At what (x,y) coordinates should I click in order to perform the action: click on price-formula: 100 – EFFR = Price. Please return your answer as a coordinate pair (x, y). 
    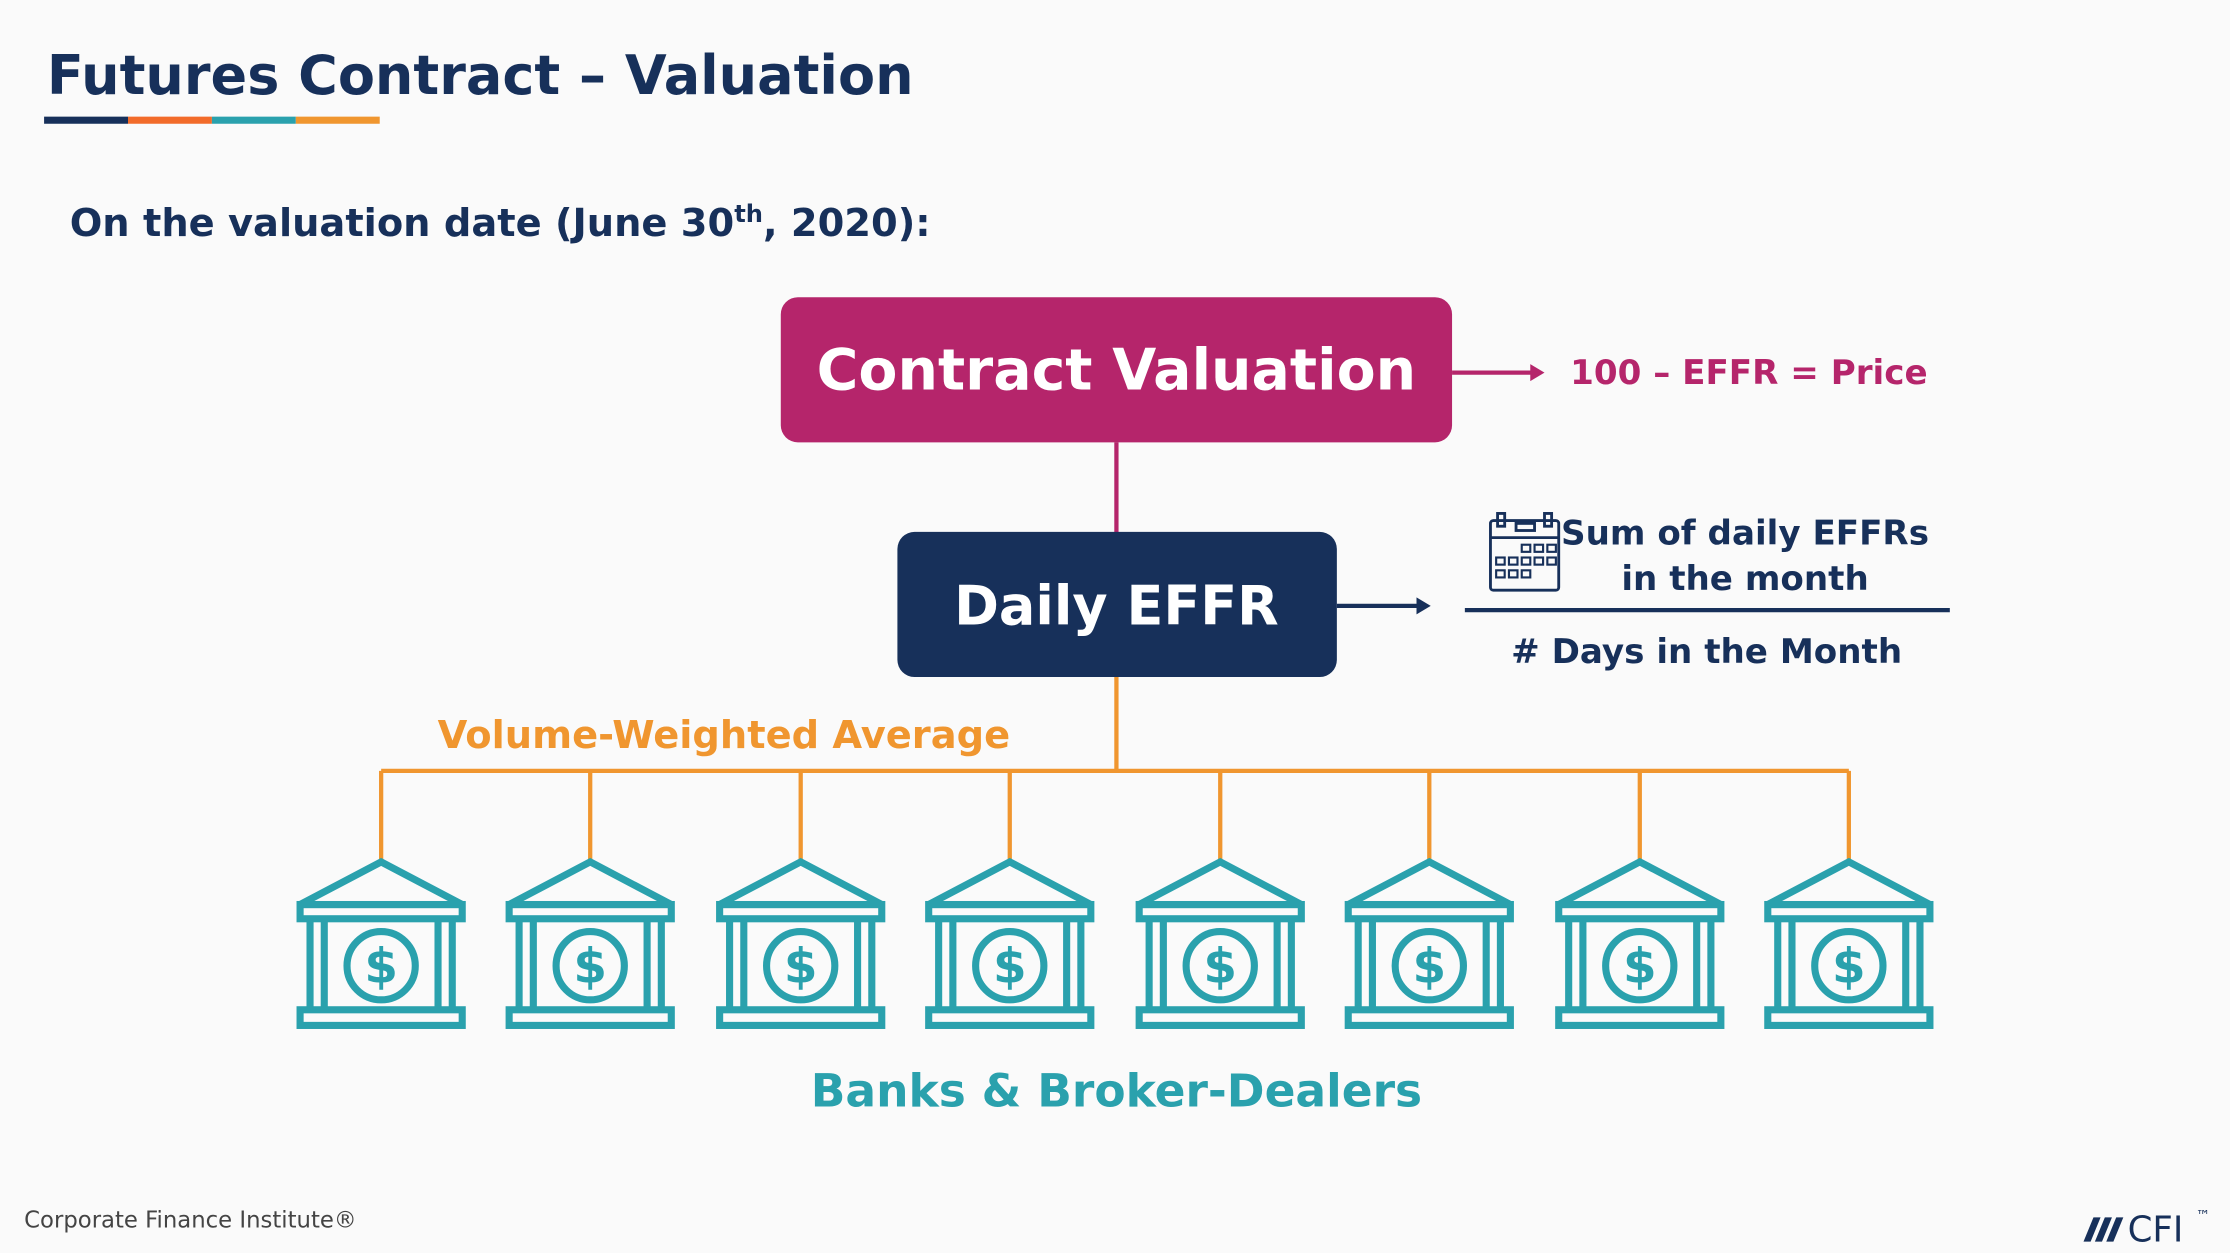
    Looking at the image, I should click on (1749, 373).